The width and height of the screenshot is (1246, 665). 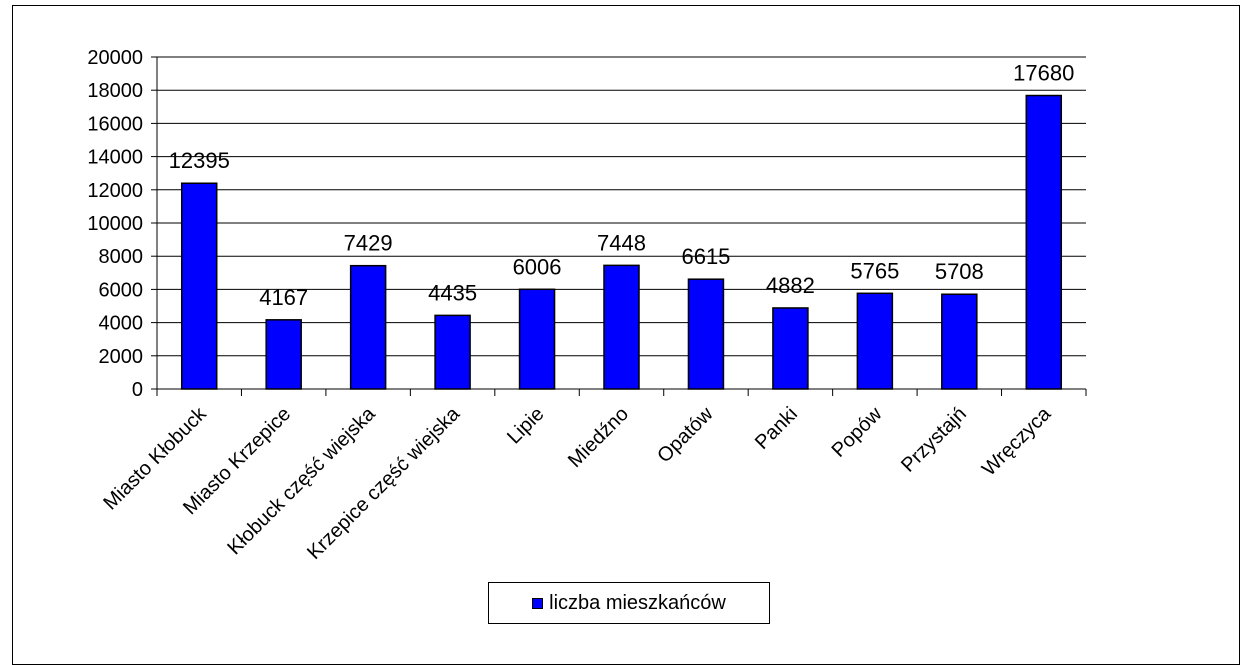 I want to click on x-tick-label: Miedźno, so click(x=598, y=437).